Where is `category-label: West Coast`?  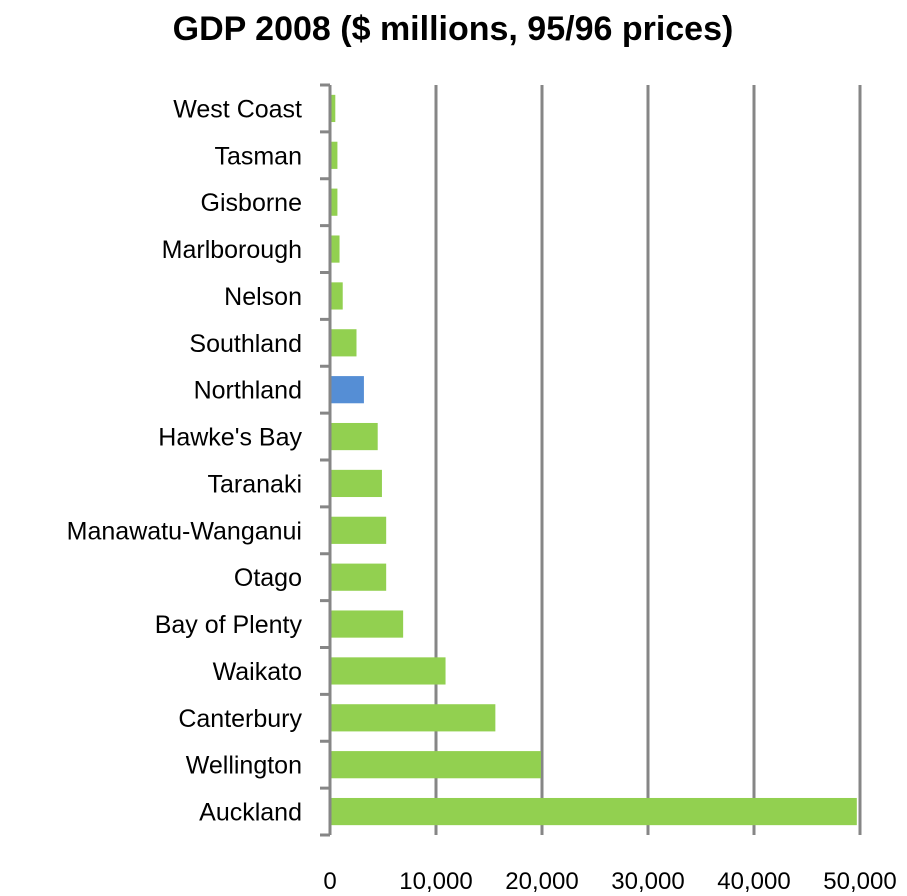
category-label: West Coast is located at coordinates (237, 109).